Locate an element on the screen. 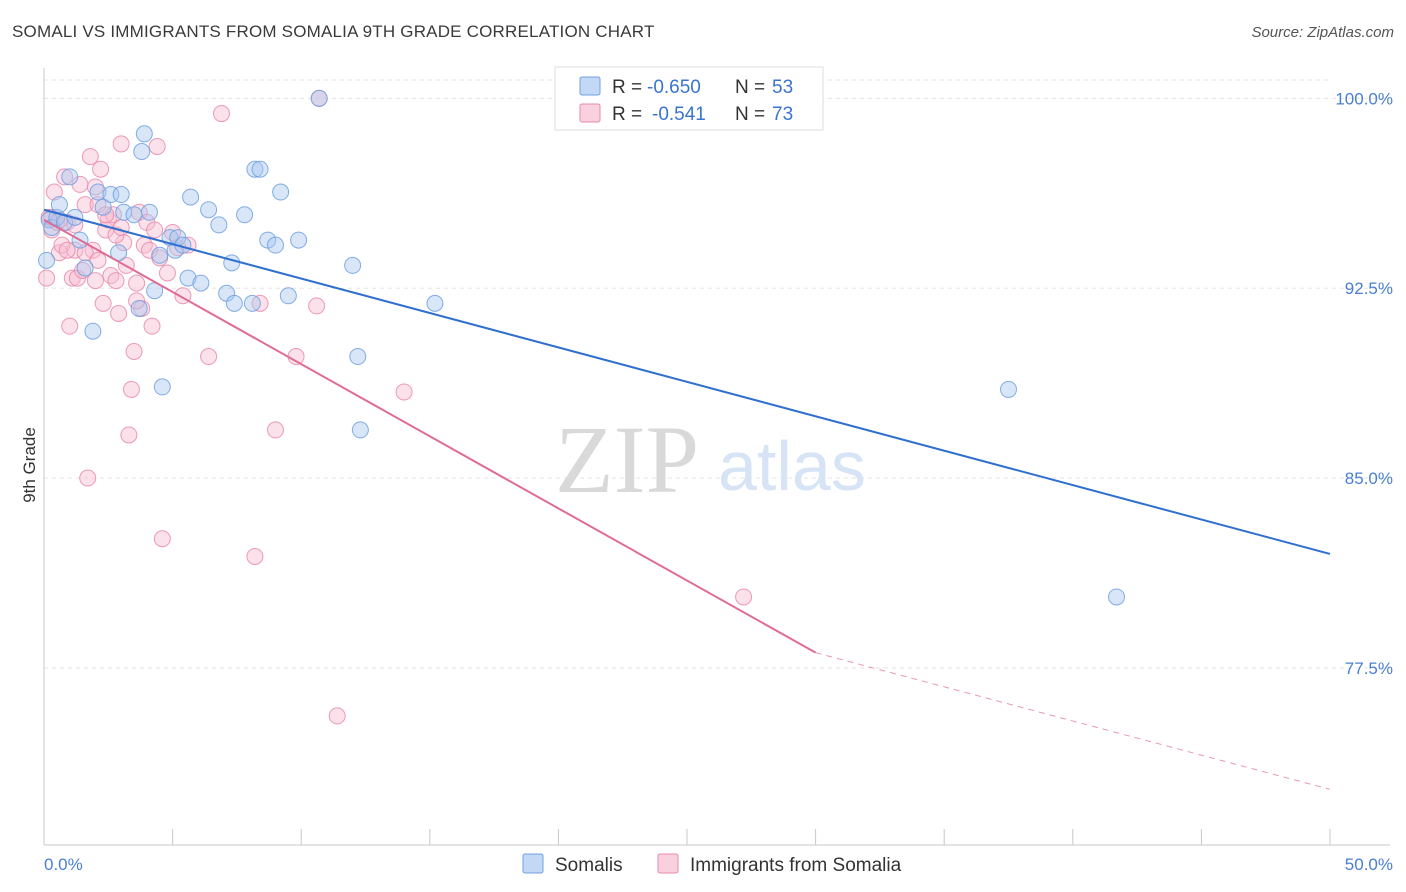 This screenshot has height=892, width=1406. y-tick-label: 77.5% is located at coordinates (1369, 668).